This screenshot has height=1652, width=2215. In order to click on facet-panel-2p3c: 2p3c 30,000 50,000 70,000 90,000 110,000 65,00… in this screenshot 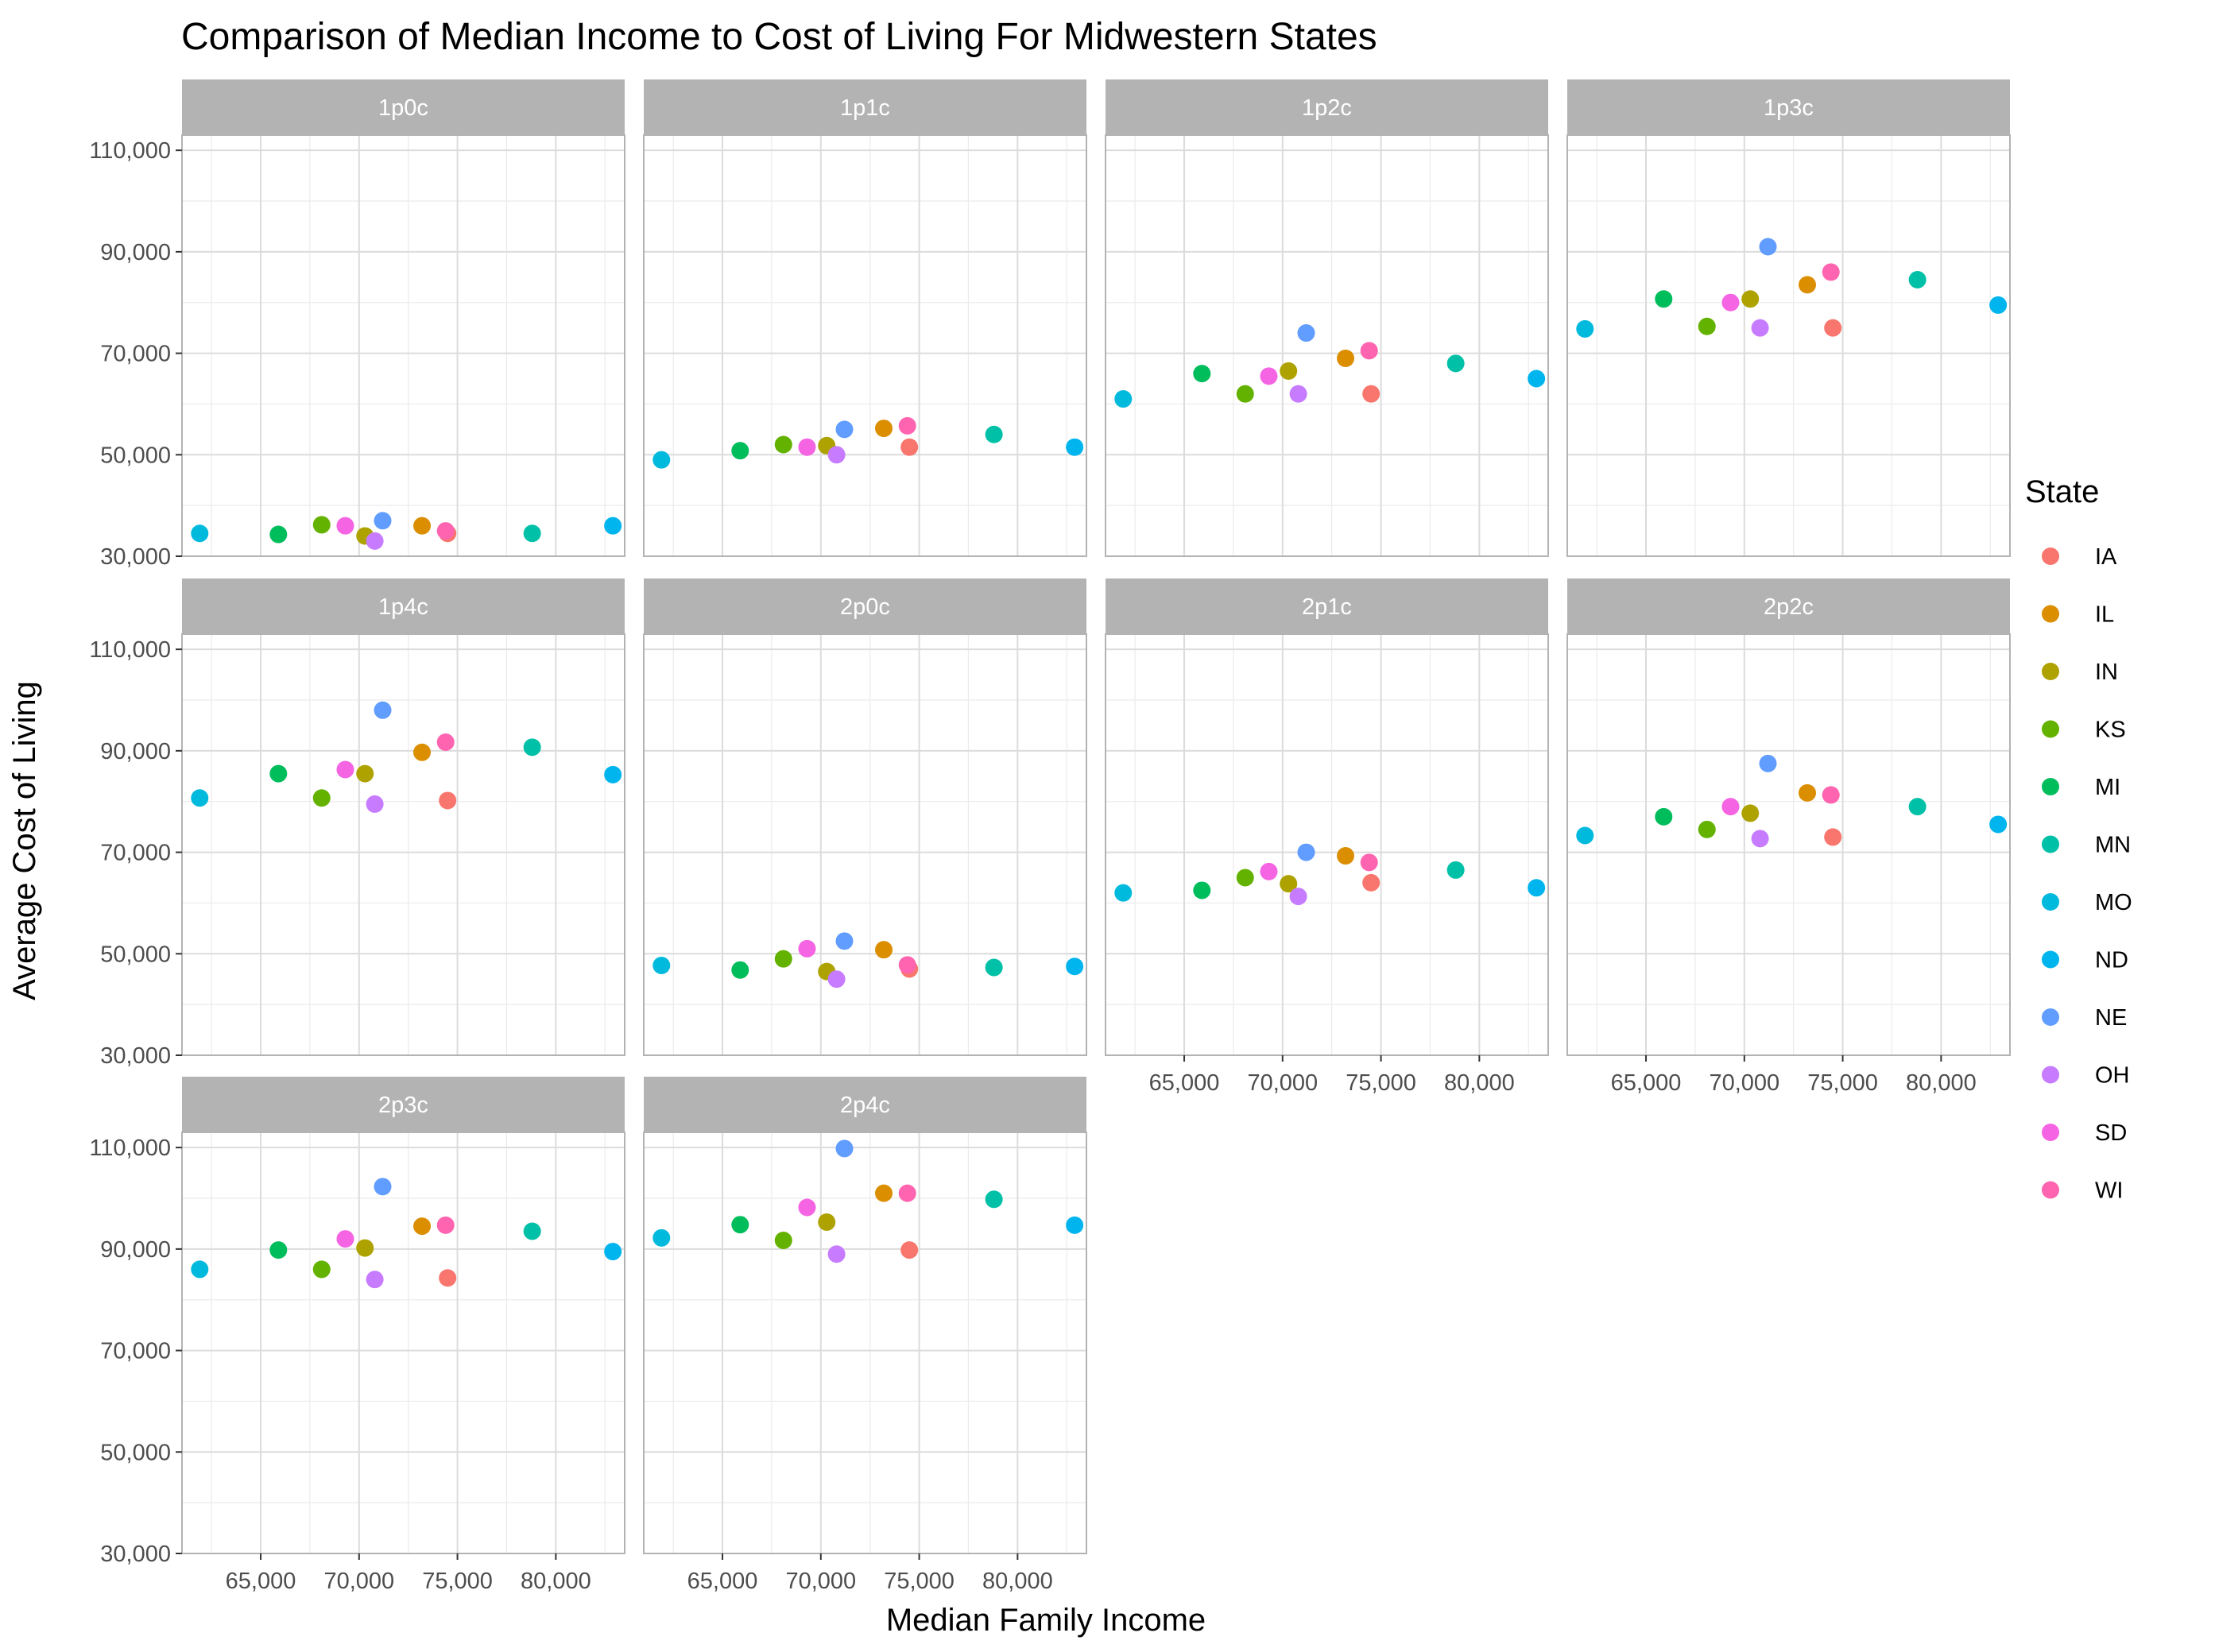, I will do `click(357, 1335)`.